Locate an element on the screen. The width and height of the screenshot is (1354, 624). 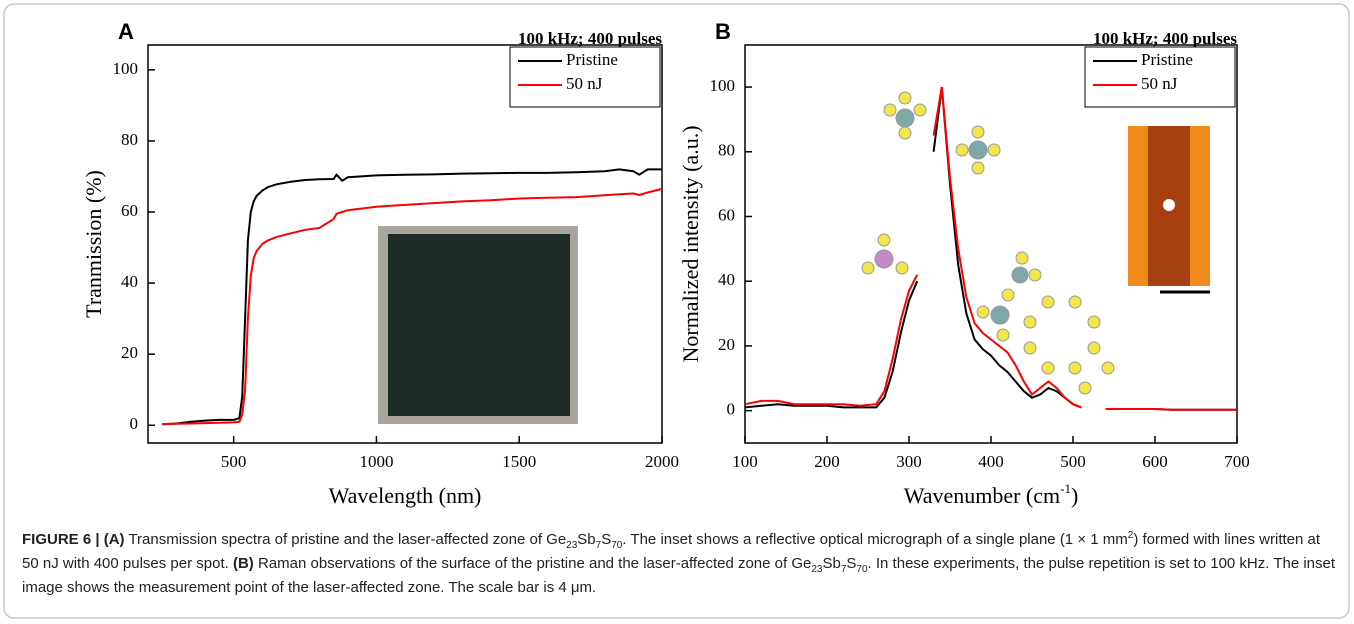
x-axis-label: Wavelength (nm) is located at coordinates (405, 495).